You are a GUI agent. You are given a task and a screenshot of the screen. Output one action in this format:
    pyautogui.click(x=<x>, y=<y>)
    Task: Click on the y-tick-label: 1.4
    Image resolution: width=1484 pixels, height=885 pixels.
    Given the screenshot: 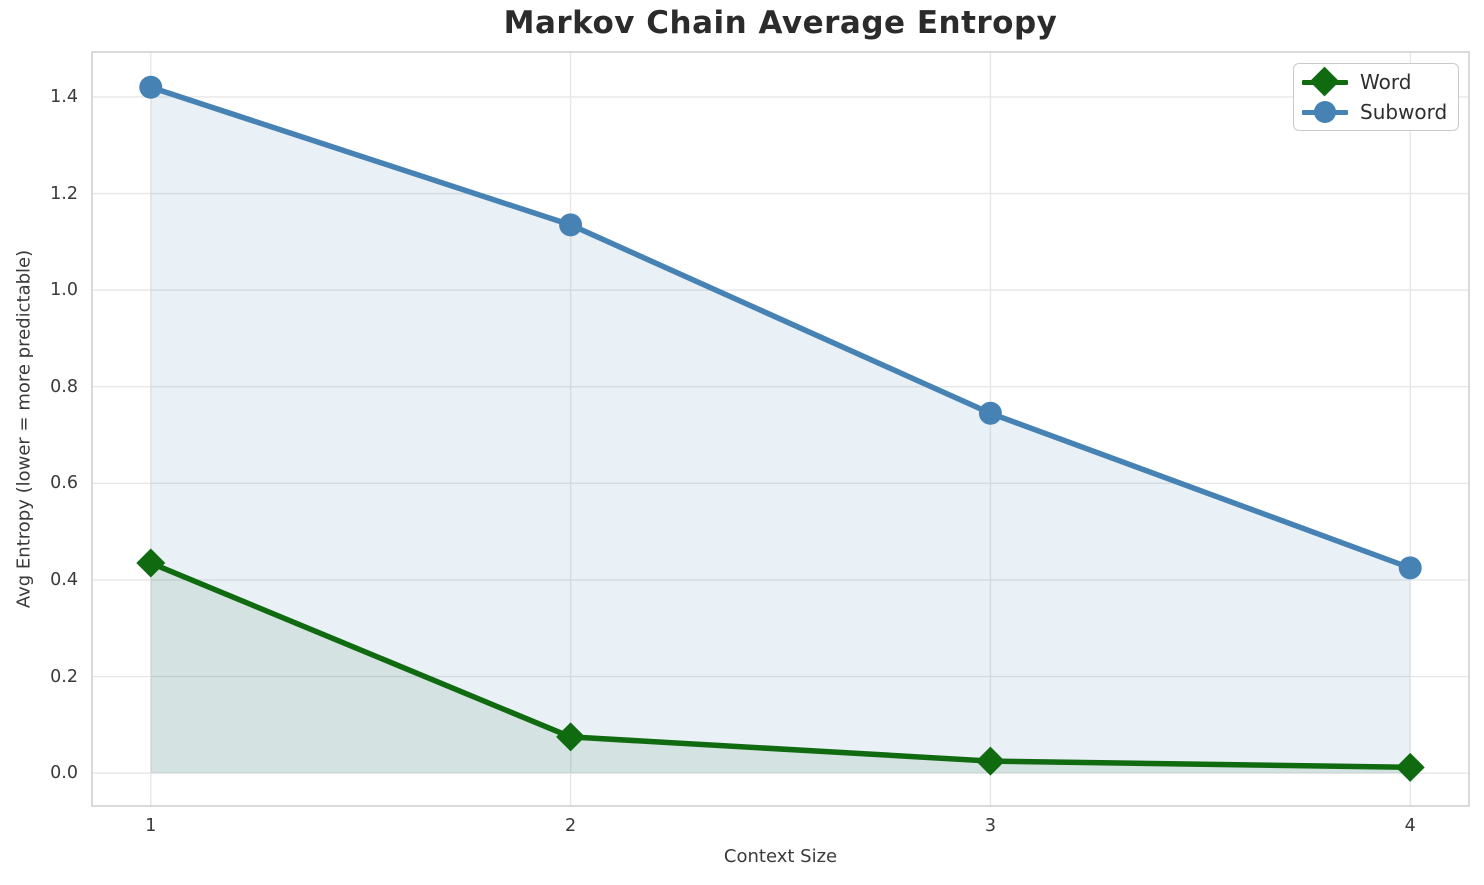 What is the action you would take?
    pyautogui.click(x=64, y=96)
    